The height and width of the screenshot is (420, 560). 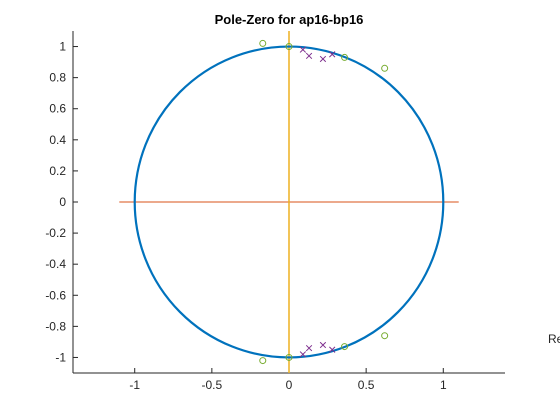 What do you see at coordinates (62, 202) in the screenshot?
I see `y-tick-label: 0` at bounding box center [62, 202].